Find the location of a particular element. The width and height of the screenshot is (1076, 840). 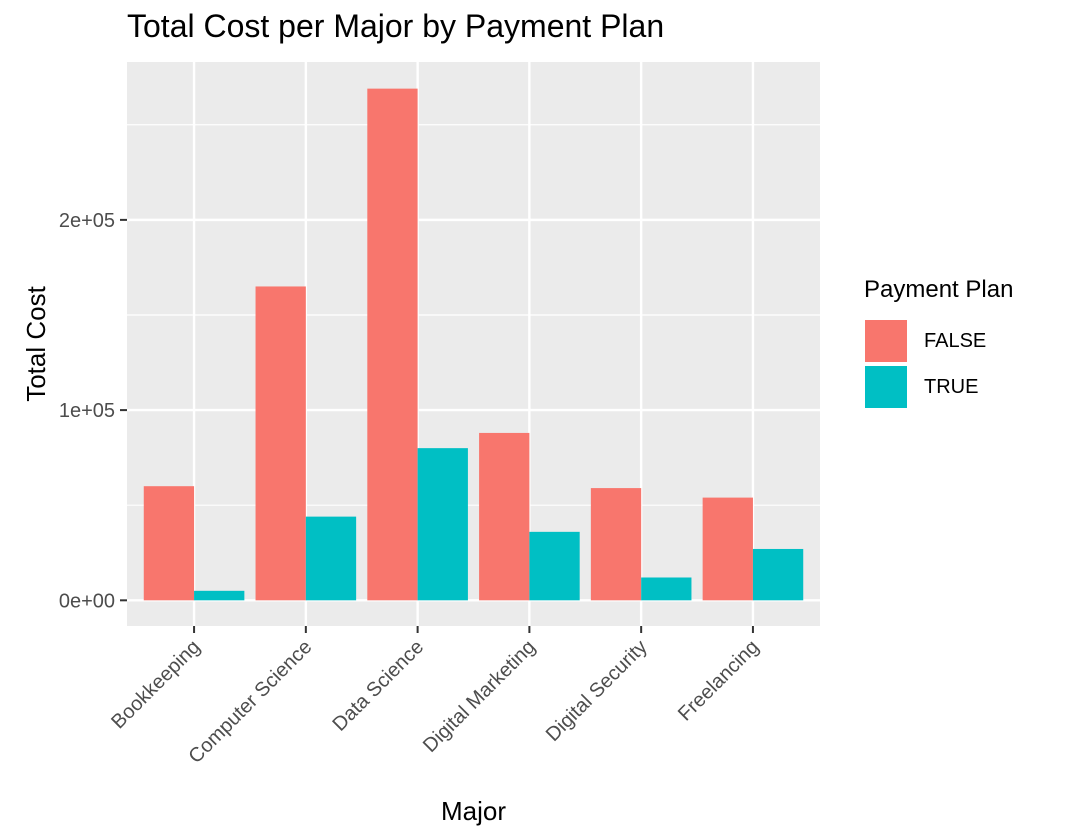

y-axis-title: Total Cost is located at coordinates (36, 343).